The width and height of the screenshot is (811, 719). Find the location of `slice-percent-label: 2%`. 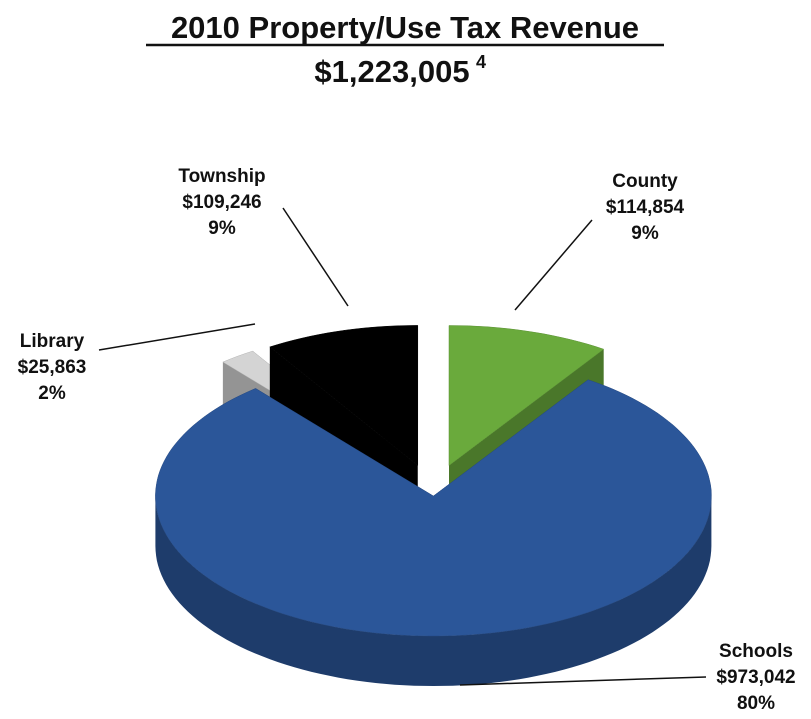

slice-percent-label: 2% is located at coordinates (52, 393).